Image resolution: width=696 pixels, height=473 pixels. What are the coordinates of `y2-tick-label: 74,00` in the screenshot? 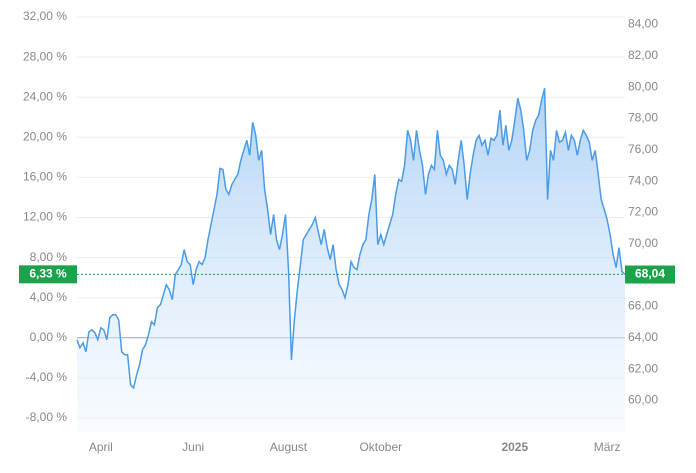 It's located at (643, 180).